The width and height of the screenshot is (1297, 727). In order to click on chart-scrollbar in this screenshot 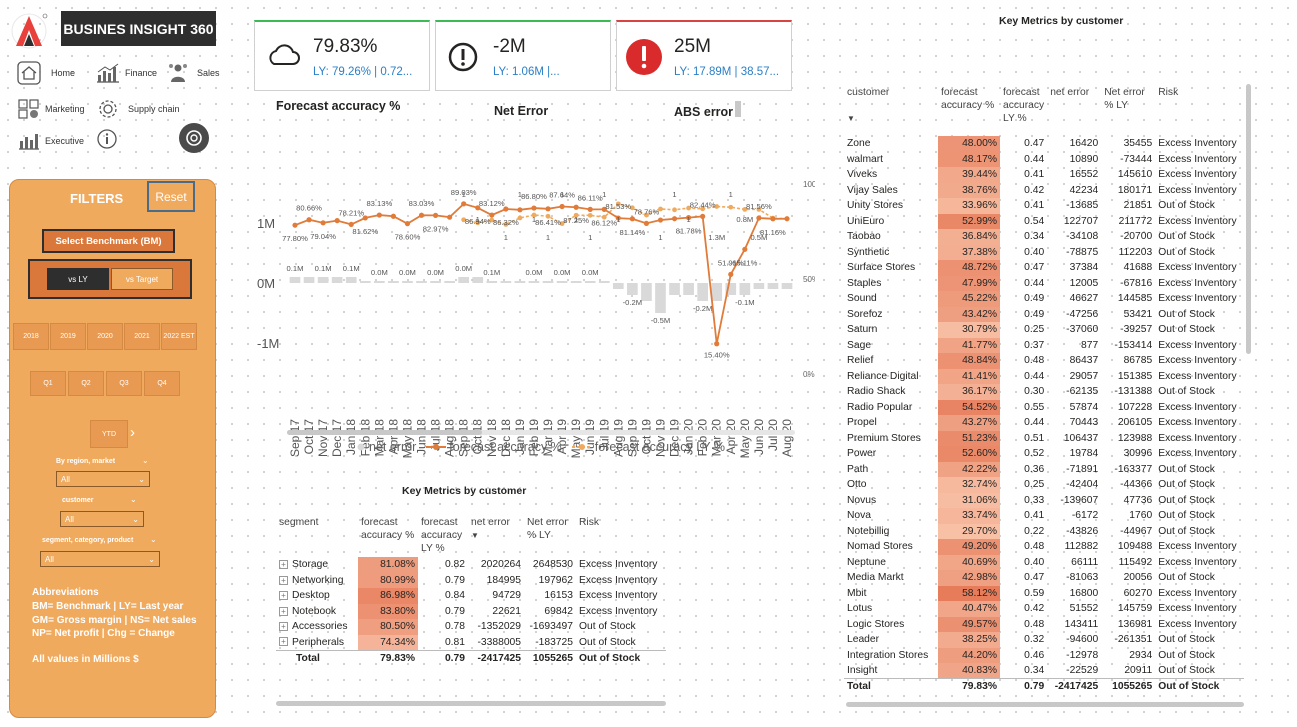, I will do `click(384, 432)`.